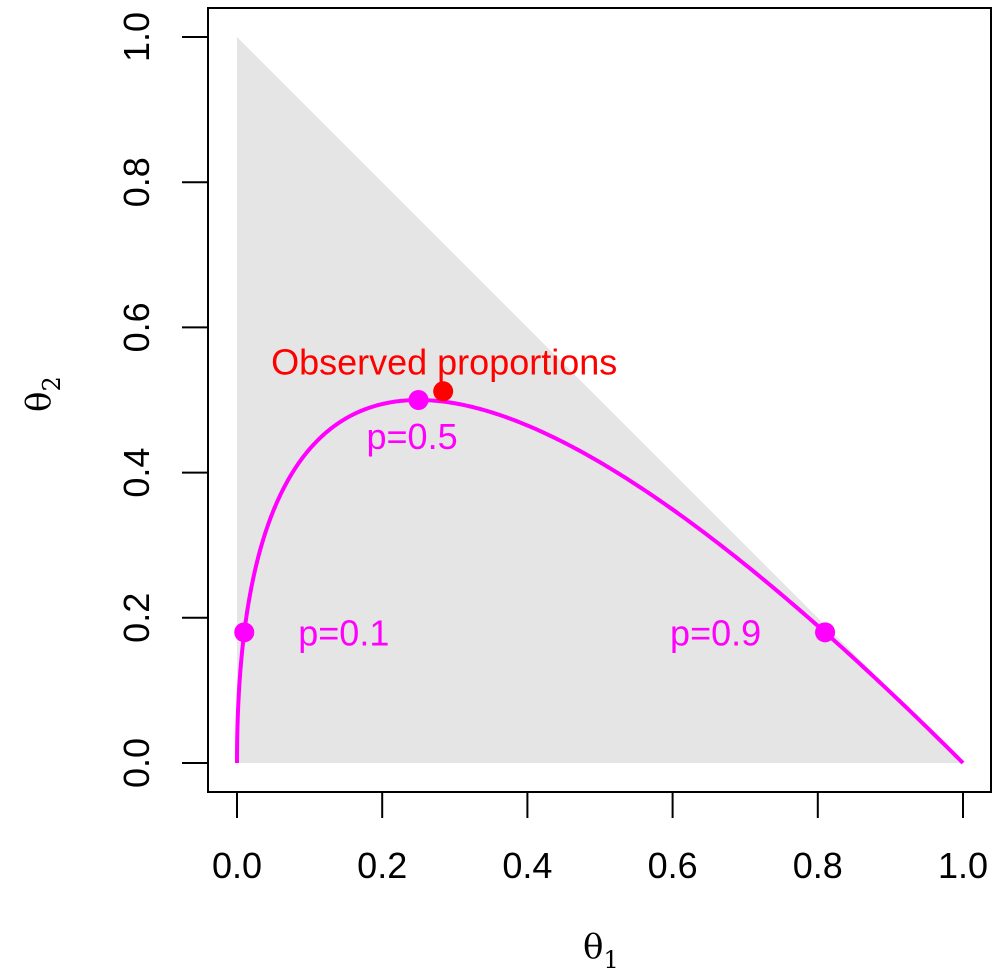 The width and height of the screenshot is (996, 980). I want to click on y-axis-title-subscript: 2, so click(52, 383).